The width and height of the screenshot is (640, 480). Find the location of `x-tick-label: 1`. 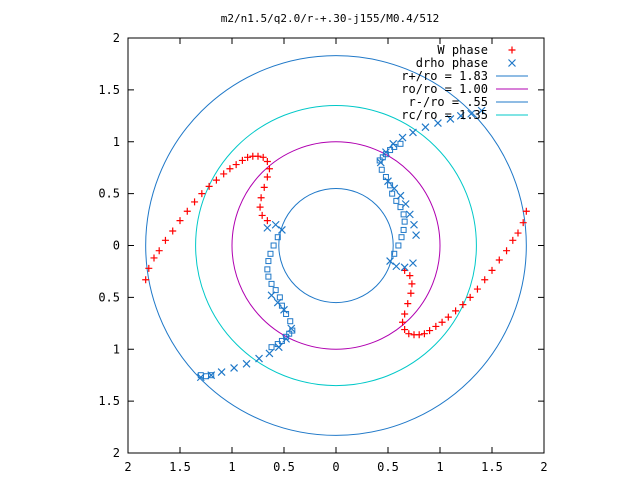

x-tick-label: 1 is located at coordinates (439, 467).